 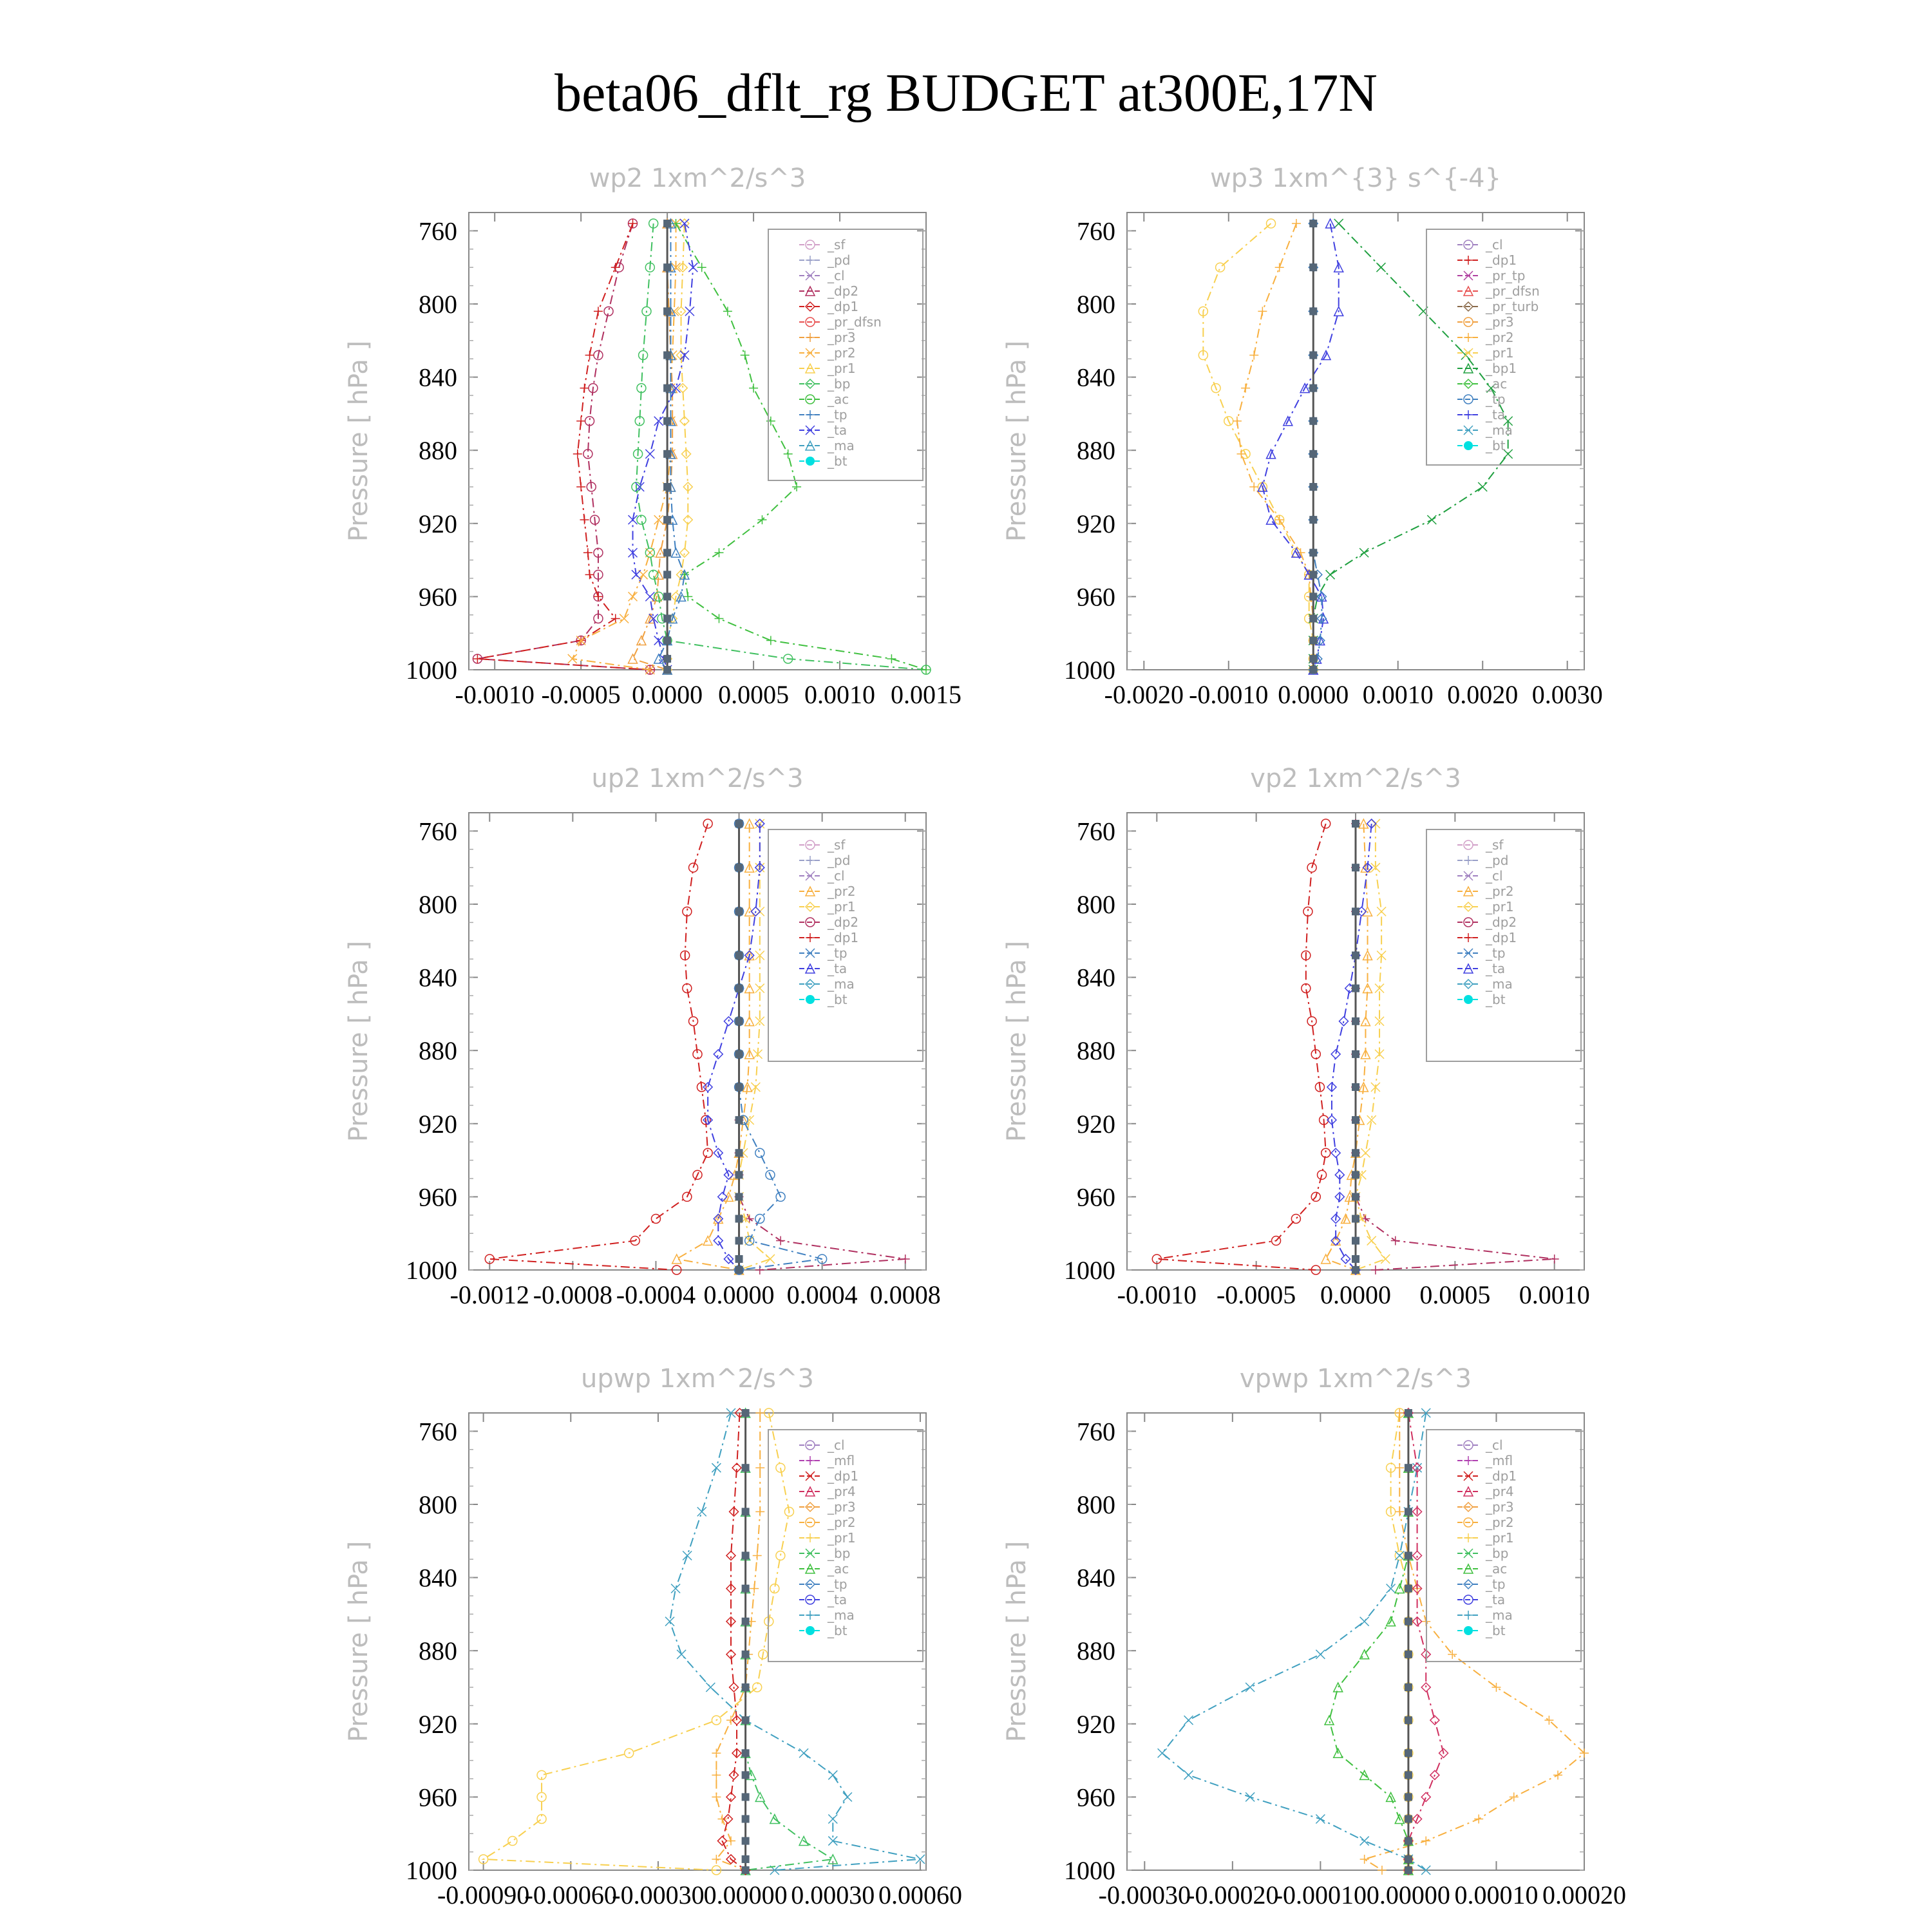 What do you see at coordinates (1356, 1379) in the screenshot?
I see `panel-title: vpwp 1xm^2/s^3` at bounding box center [1356, 1379].